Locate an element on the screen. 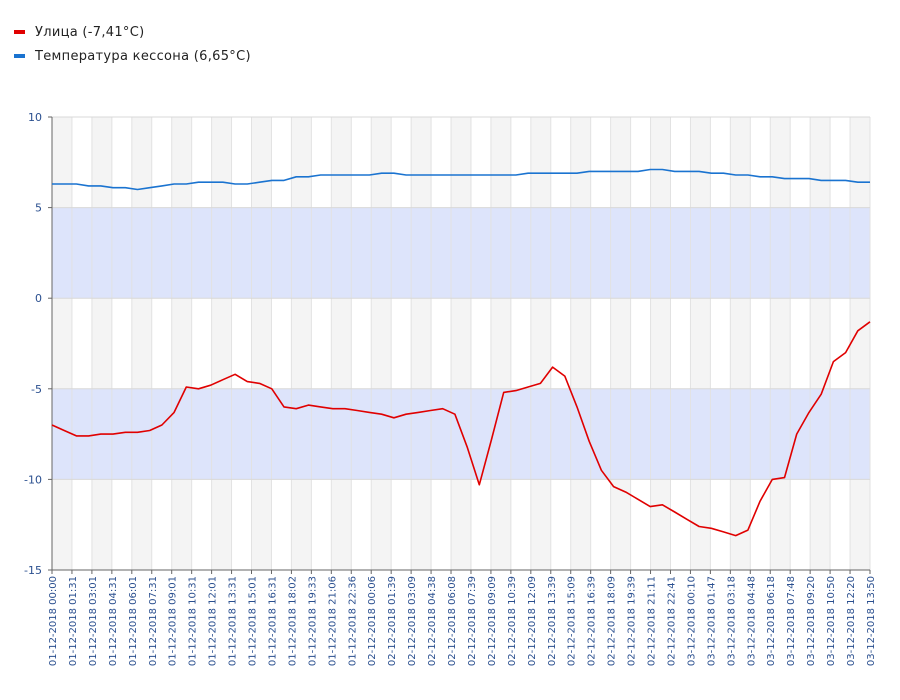 This screenshot has height=700, width=900. x-tick-label: 02-12-2018 21:11 is located at coordinates (652, 621).